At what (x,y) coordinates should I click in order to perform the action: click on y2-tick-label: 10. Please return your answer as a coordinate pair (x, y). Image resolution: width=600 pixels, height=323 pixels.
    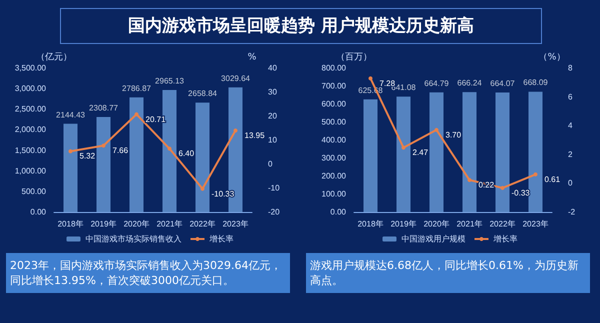
    Looking at the image, I should click on (273, 140).